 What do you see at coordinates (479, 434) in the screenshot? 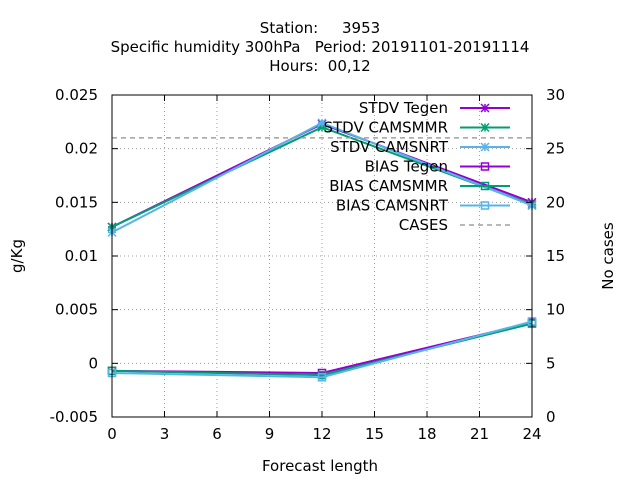
I see `x-tick-label: 21` at bounding box center [479, 434].